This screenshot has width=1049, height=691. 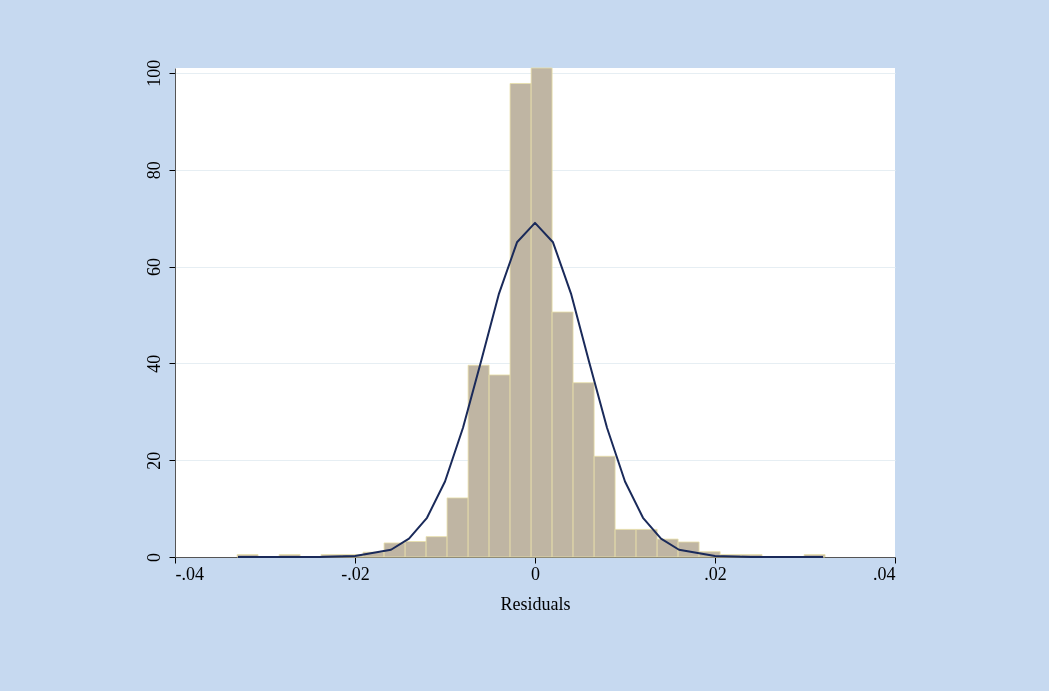 I want to click on y-tick-label: 20, so click(x=153, y=460).